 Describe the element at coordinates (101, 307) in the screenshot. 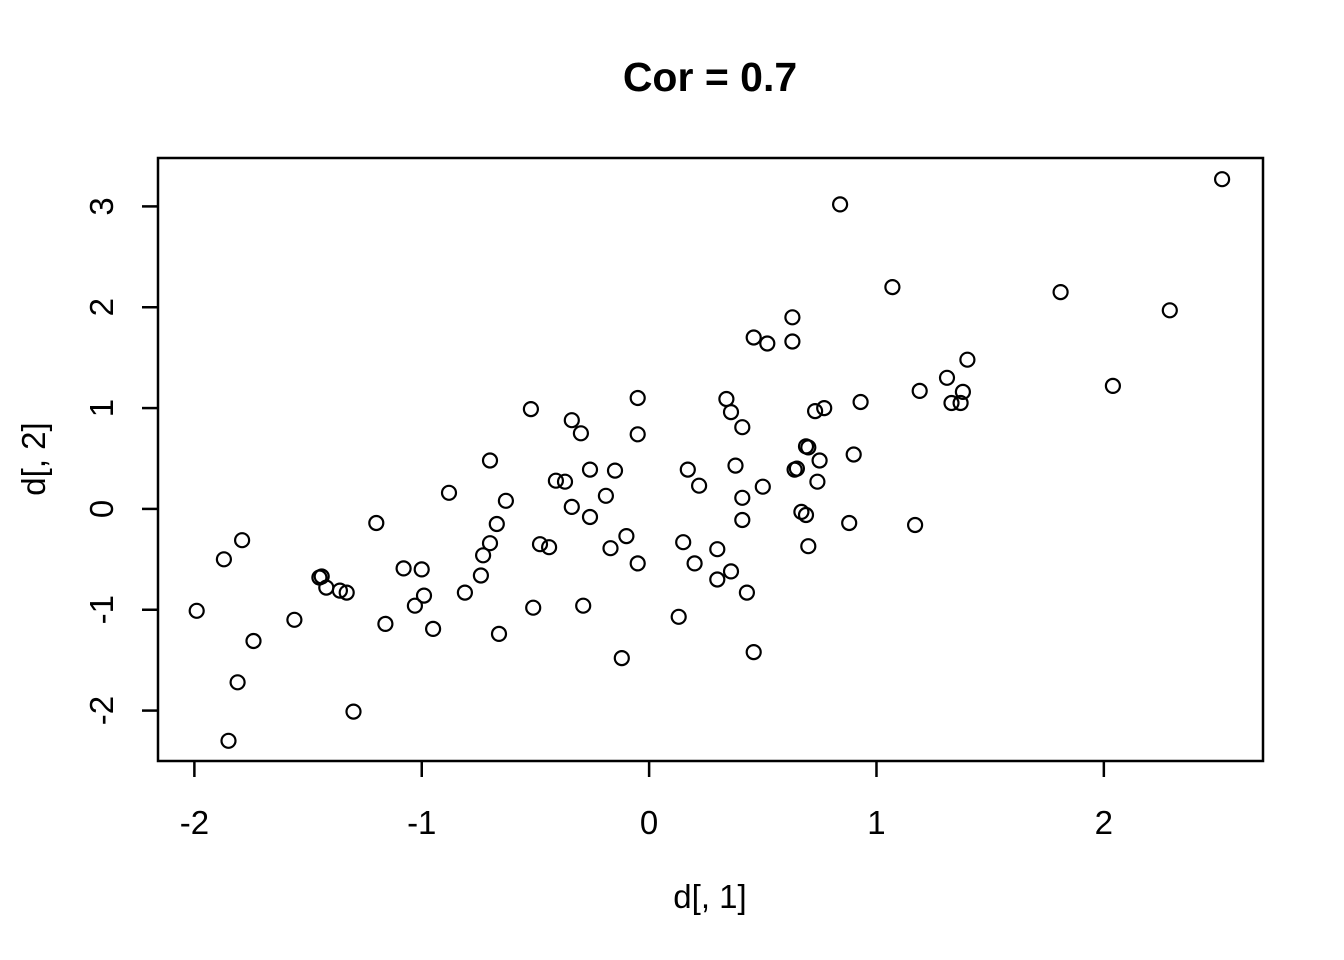

I see `y-tick-label: 2` at that location.